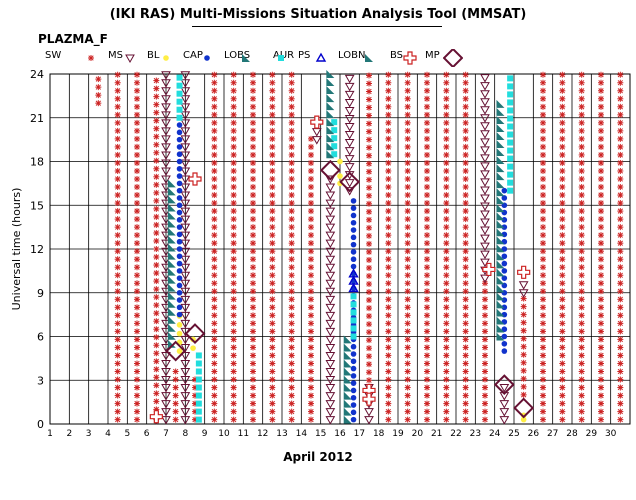  I want to click on data-point-mp, so click(504, 385).